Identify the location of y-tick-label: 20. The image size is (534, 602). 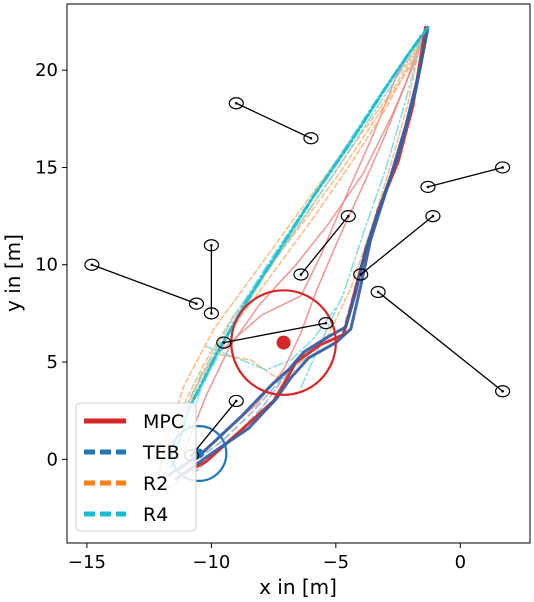
(46, 70).